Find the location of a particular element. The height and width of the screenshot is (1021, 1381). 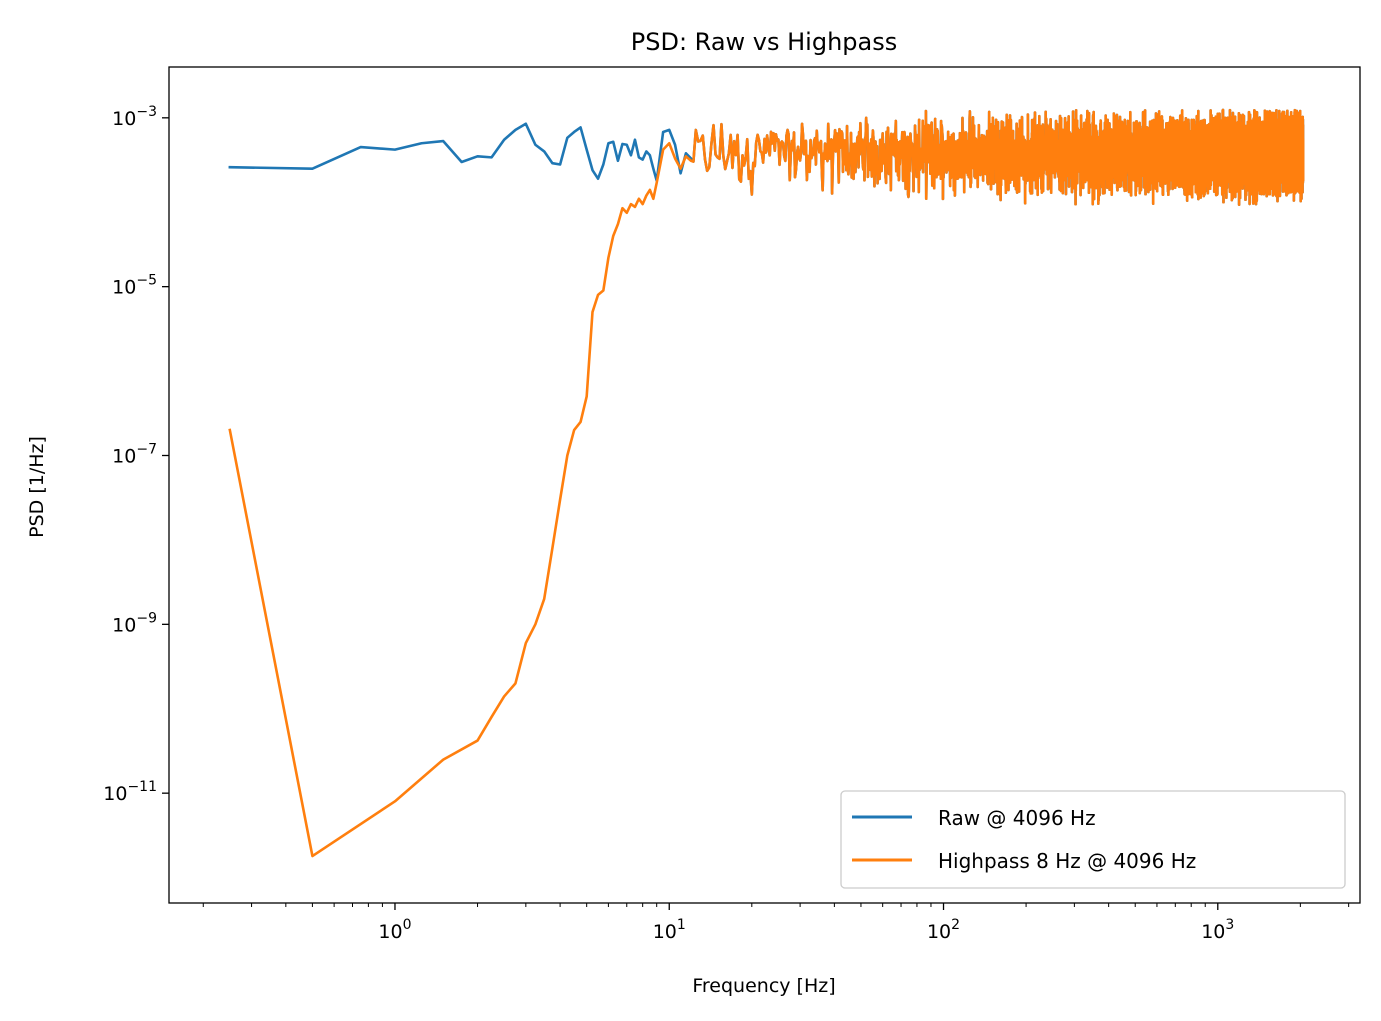

y-tick-label: 10⁻¹¹ is located at coordinates (130, 792).